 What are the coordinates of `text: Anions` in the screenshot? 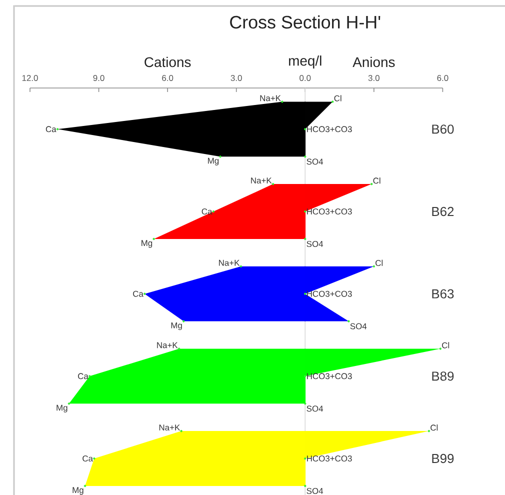 It's located at (373, 62).